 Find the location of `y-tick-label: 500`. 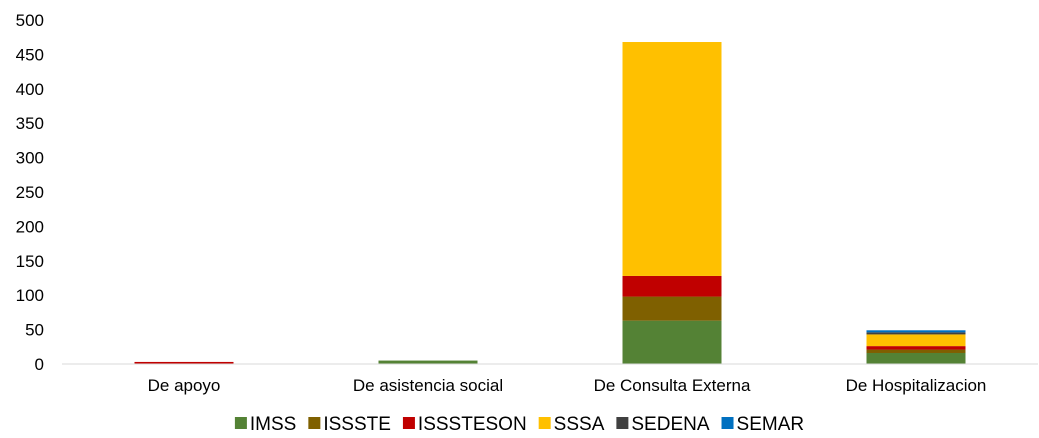

y-tick-label: 500 is located at coordinates (30, 20).